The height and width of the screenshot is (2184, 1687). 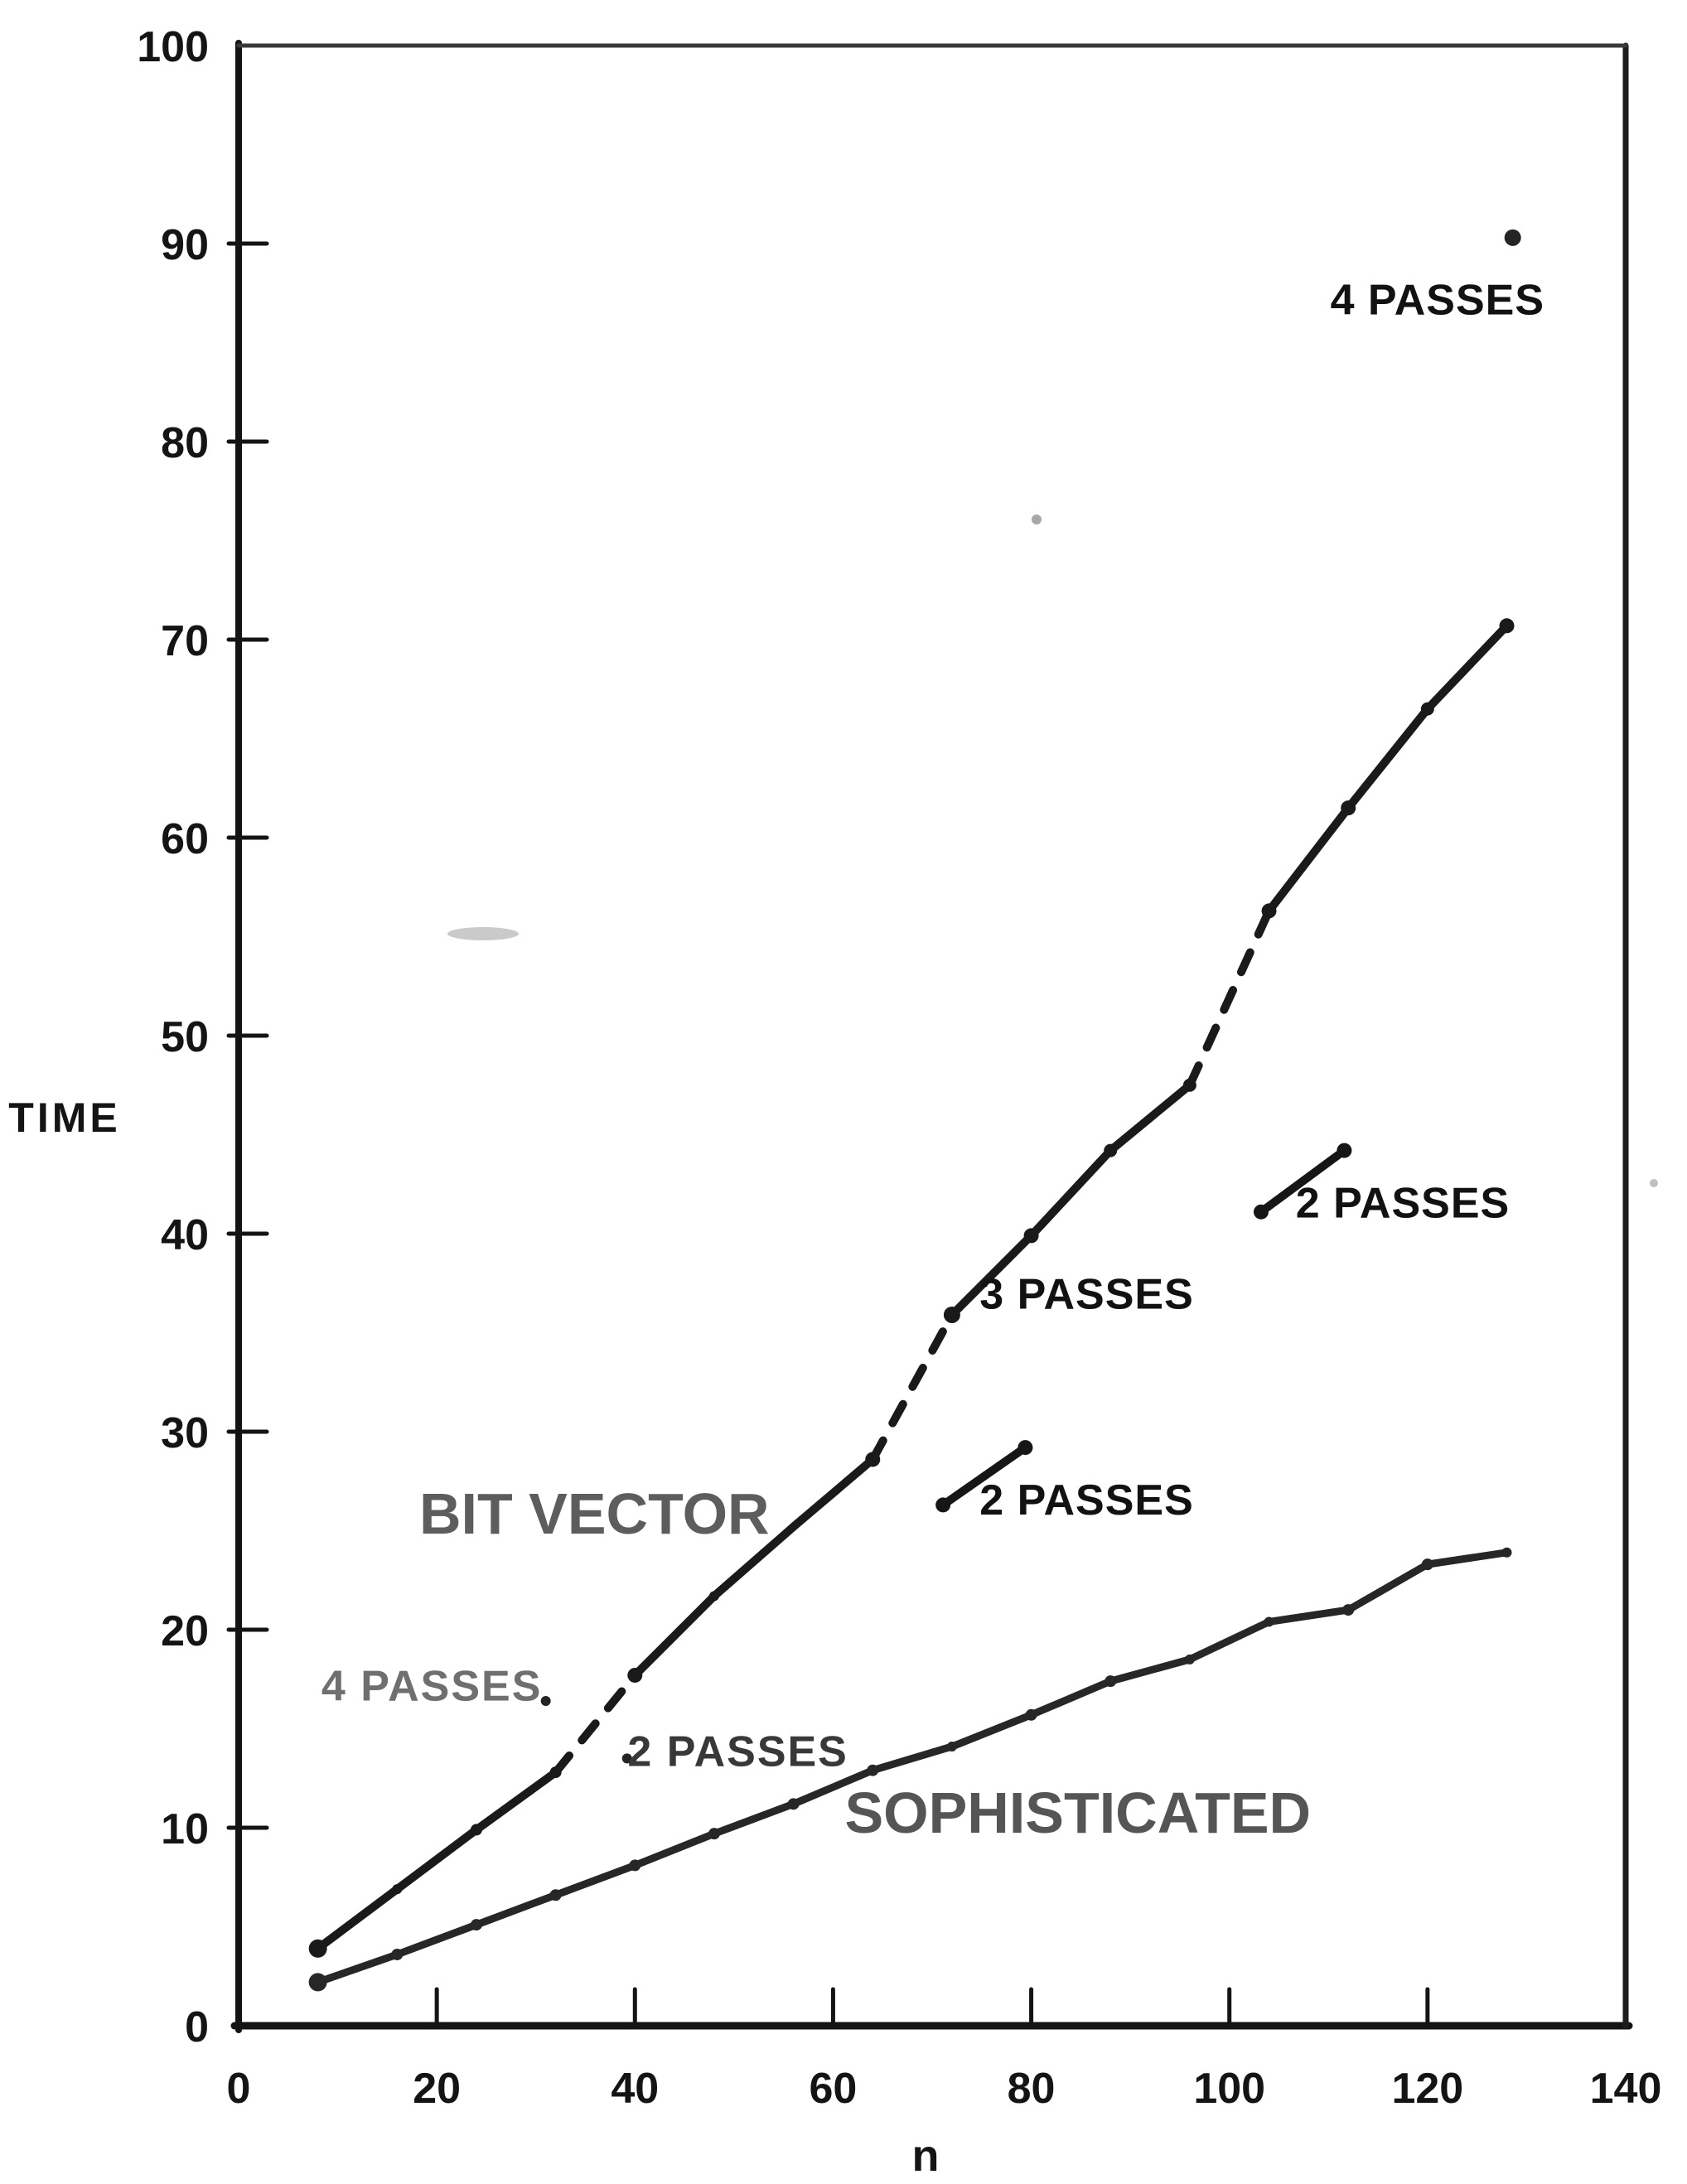 What do you see at coordinates (197, 2027) in the screenshot?
I see `y-tick-label: 0` at bounding box center [197, 2027].